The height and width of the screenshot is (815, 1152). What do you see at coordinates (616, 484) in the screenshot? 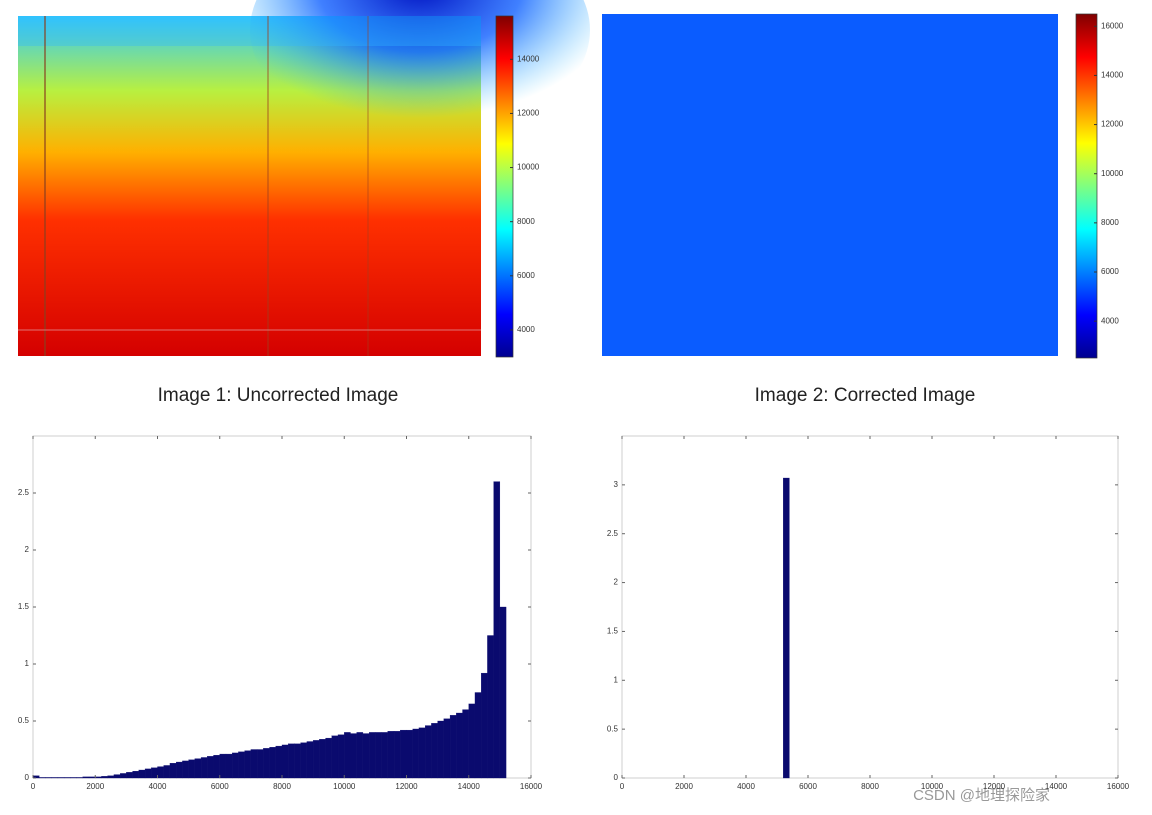
I see `y-tick-label: 3` at bounding box center [616, 484].